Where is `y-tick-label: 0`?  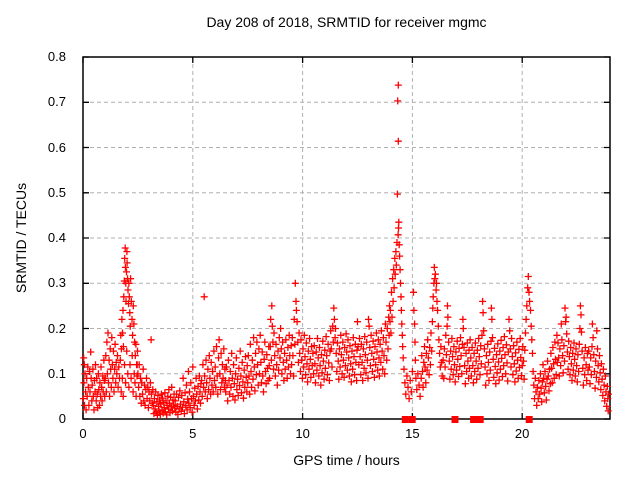
y-tick-label: 0 is located at coordinates (62, 418).